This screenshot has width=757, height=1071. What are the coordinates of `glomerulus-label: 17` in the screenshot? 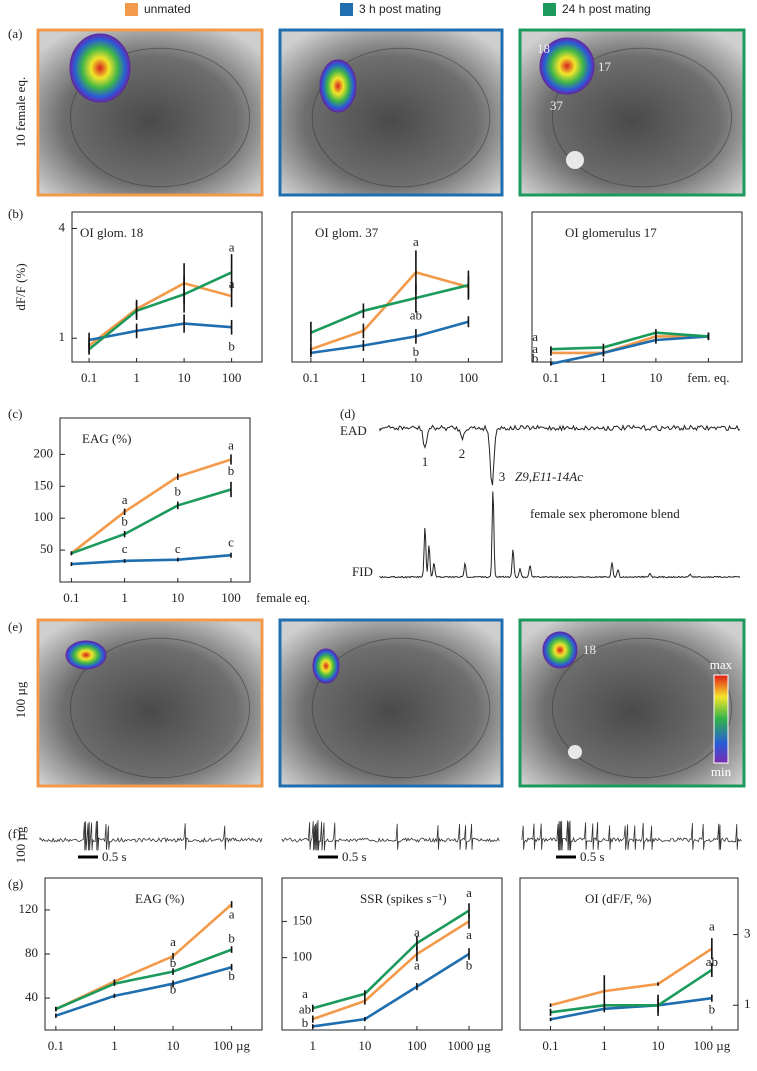 It's located at (605, 66).